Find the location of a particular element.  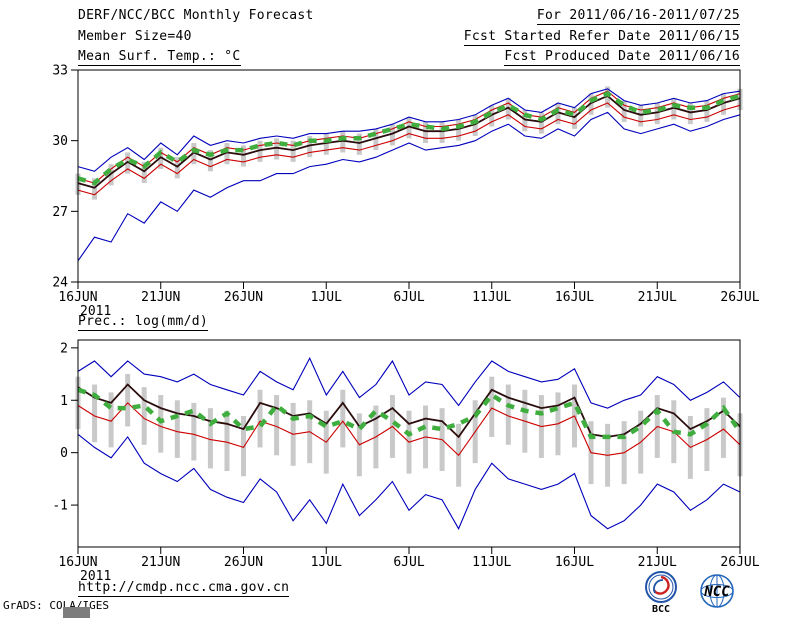

svg-text: 30 is located at coordinates (60, 141).